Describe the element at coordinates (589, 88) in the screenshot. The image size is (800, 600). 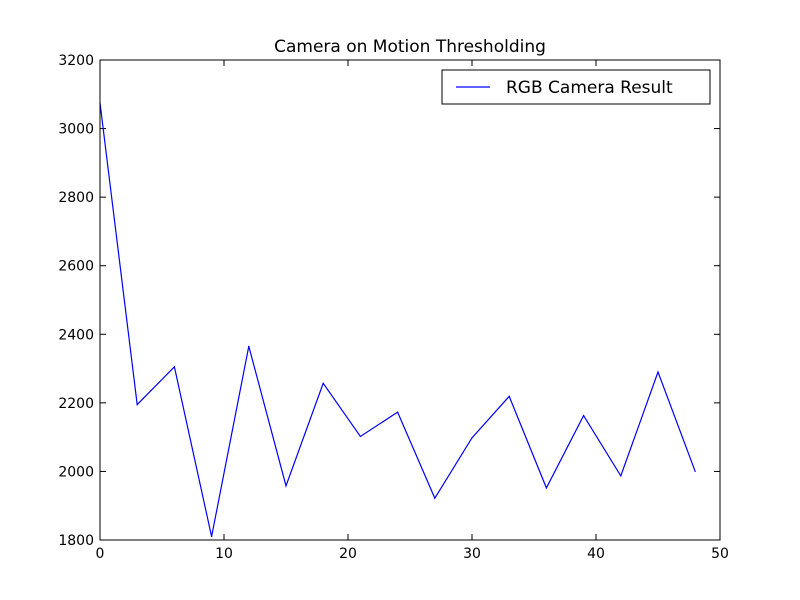
I see `legend-label: RGB Camera Result` at that location.